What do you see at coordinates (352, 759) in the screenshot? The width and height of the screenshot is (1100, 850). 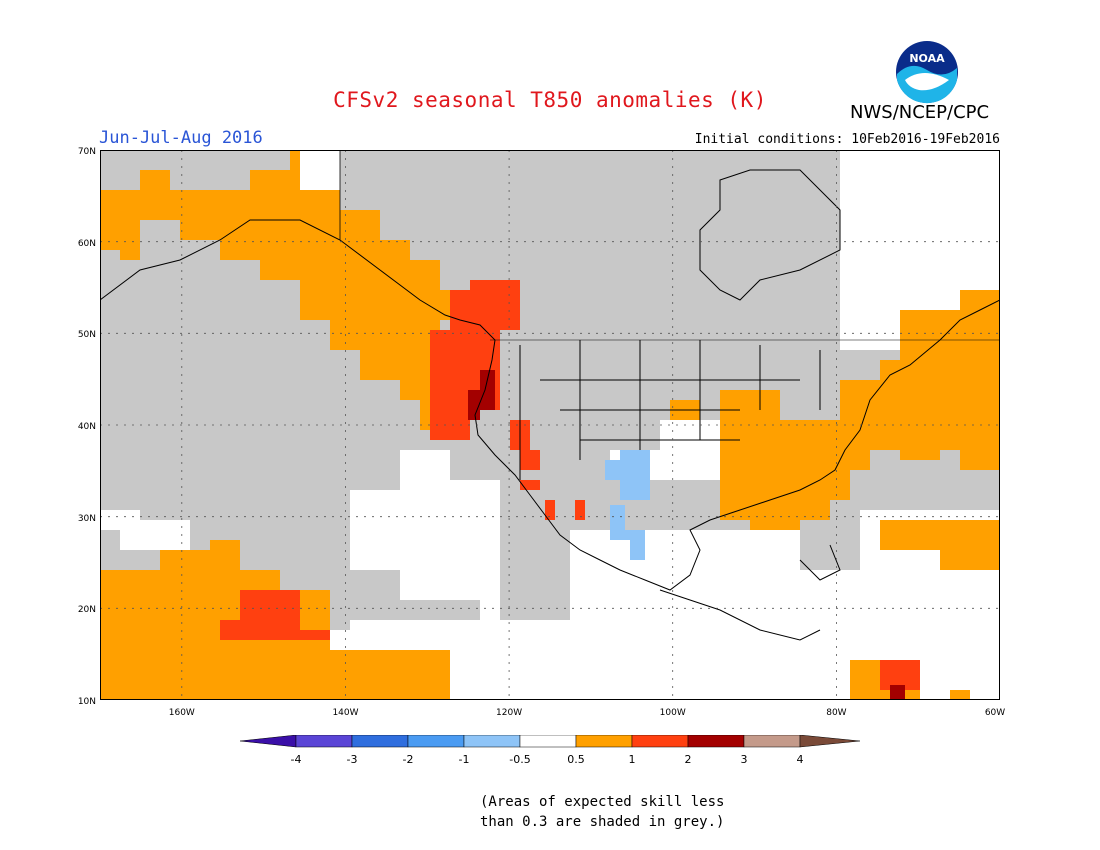 I see `legend-tick-label: -3` at bounding box center [352, 759].